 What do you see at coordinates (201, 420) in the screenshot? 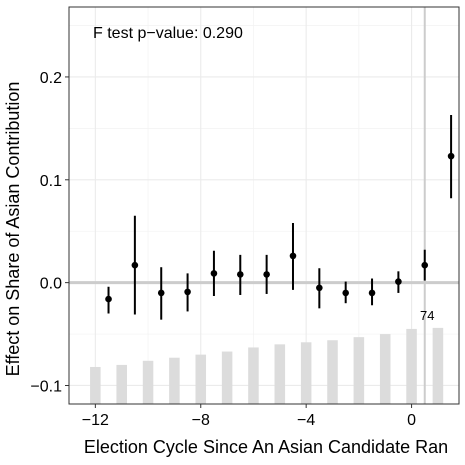
I see `x-tick-label: −8` at bounding box center [201, 420].